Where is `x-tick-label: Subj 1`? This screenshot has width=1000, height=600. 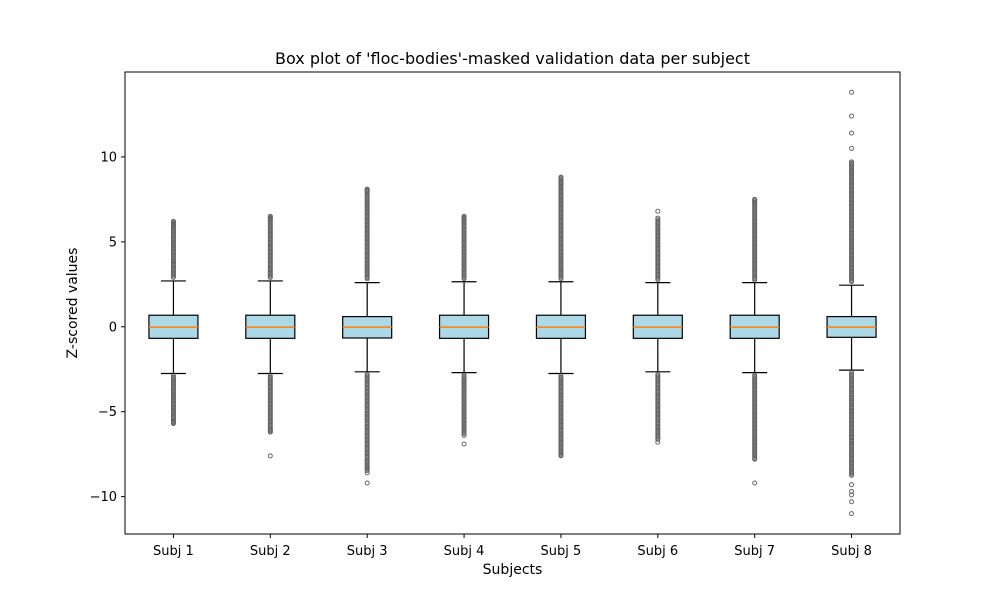 x-tick-label: Subj 1 is located at coordinates (173, 551).